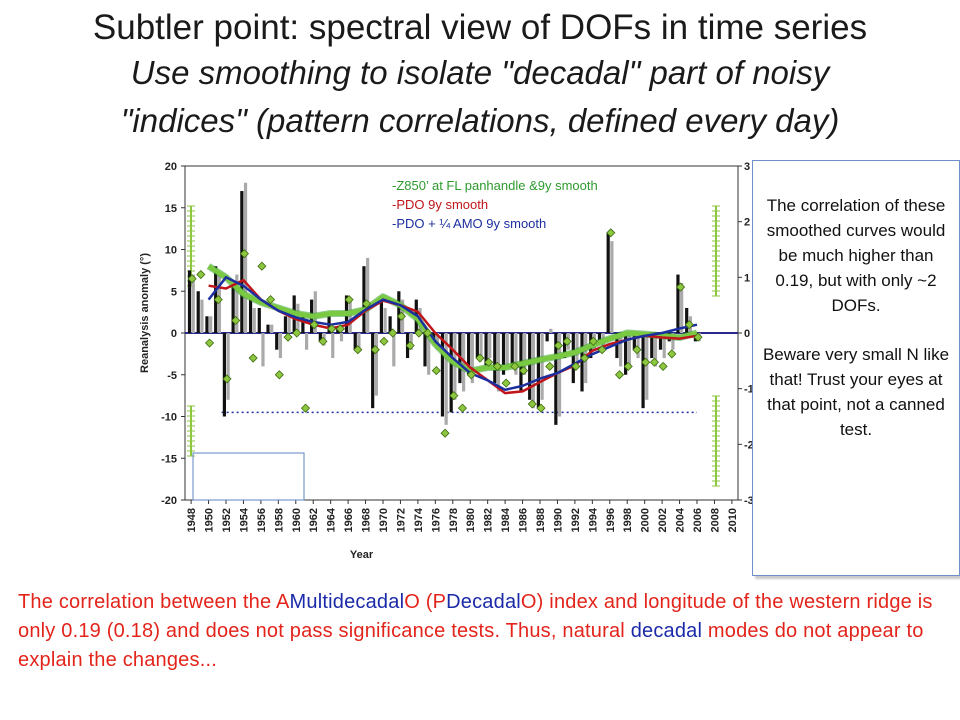 This screenshot has height=720, width=960. I want to click on x-tick-label: 1976, so click(436, 520).